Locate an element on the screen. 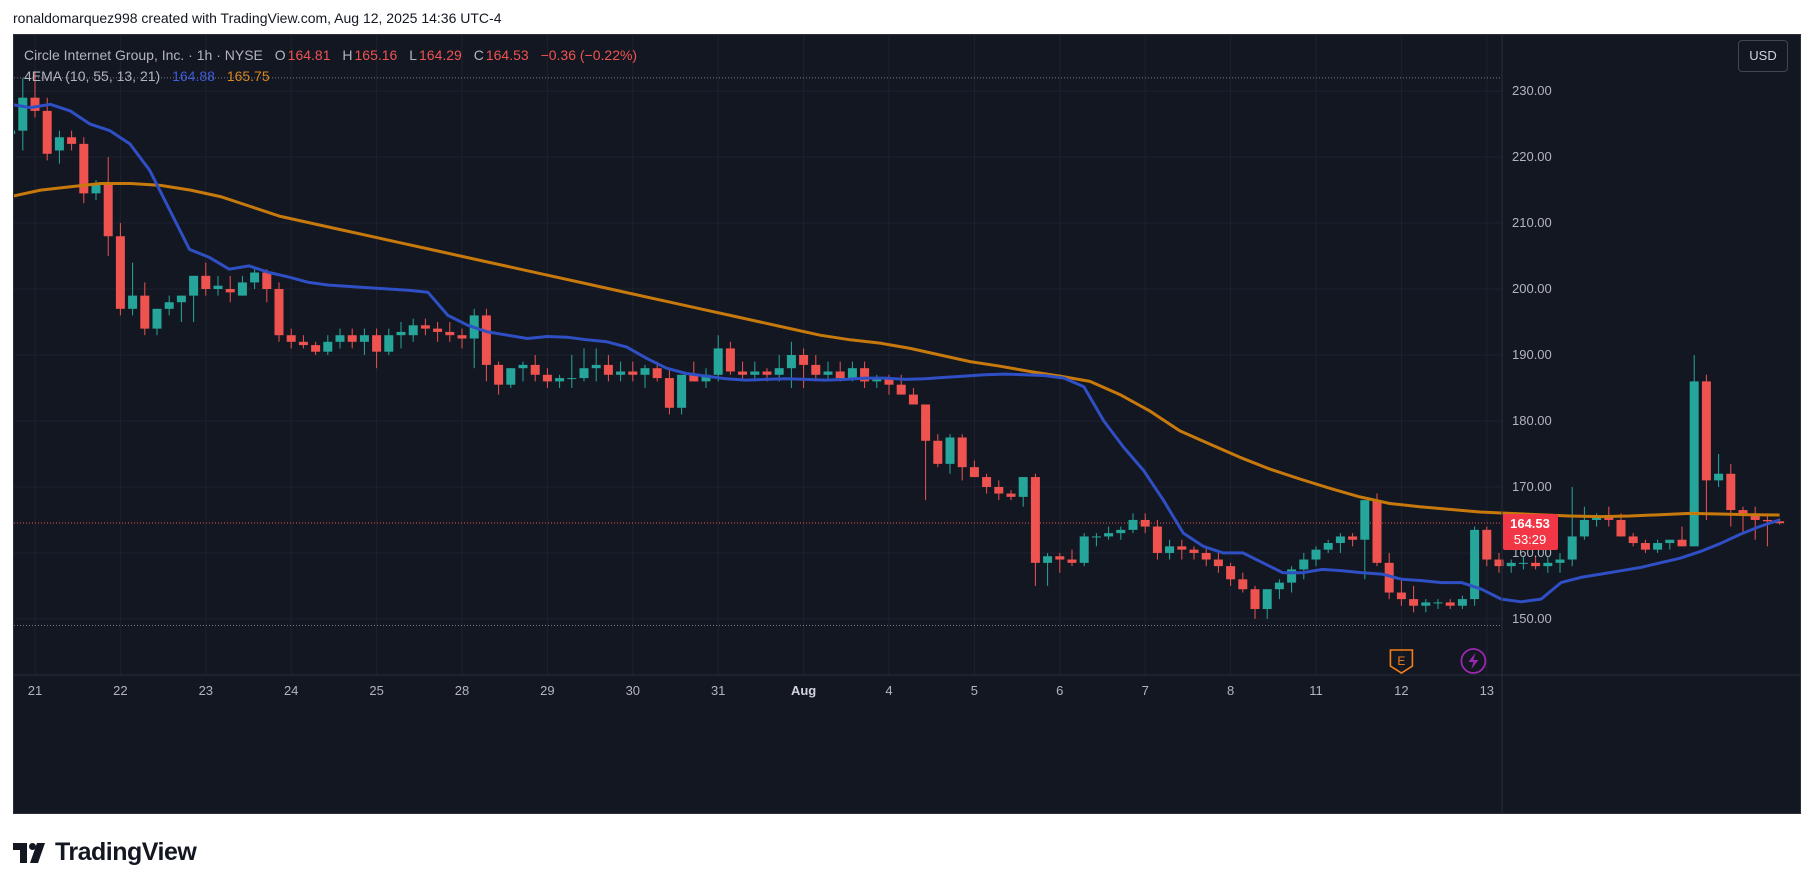 The height and width of the screenshot is (891, 1814). price-tag-box is located at coordinates (1530, 532).